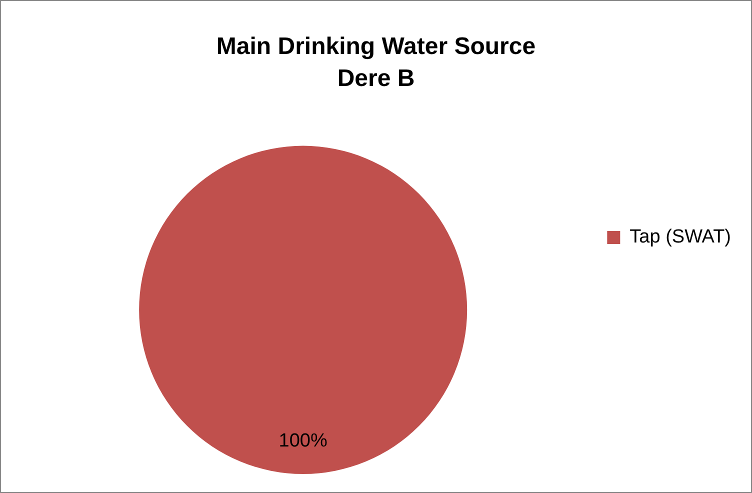 This screenshot has height=493, width=752. I want to click on chart-title: Main Drinking Water Source Dere B, so click(376, 62).